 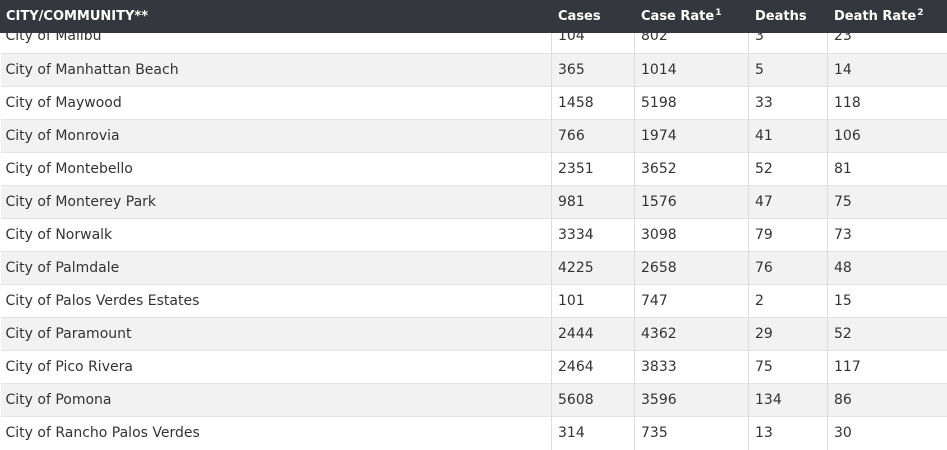 What do you see at coordinates (691, 334) in the screenshot?
I see `cell-case-rate: 4362` at bounding box center [691, 334].